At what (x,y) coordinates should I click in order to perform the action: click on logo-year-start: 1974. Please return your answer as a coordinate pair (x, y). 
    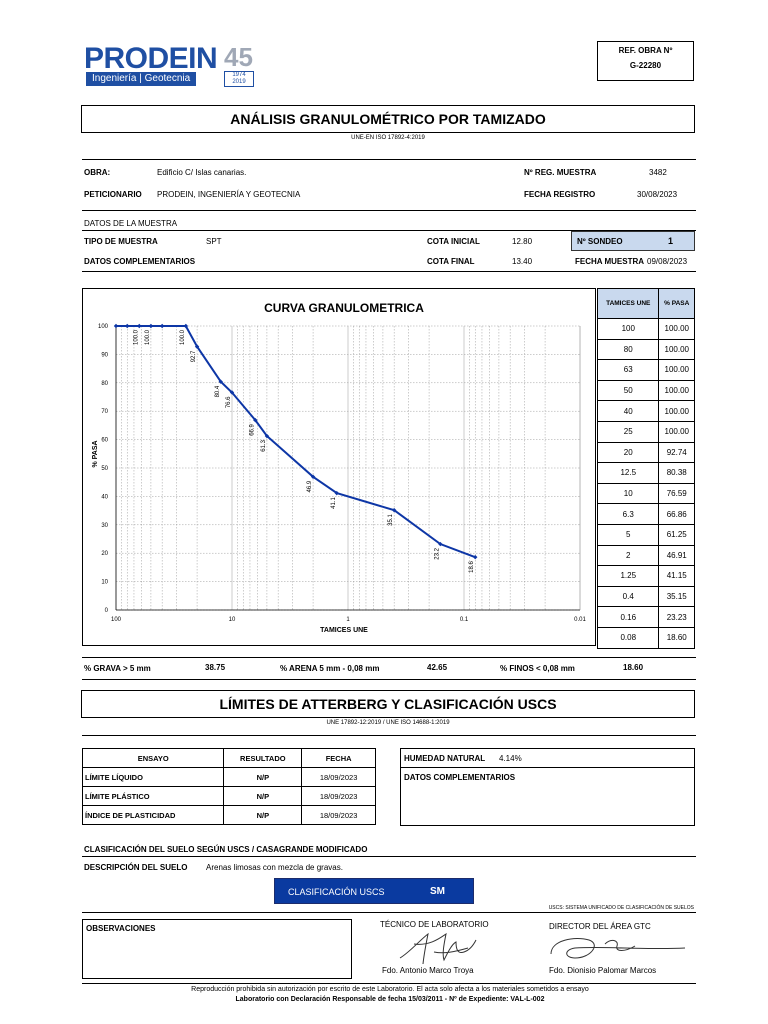
    Looking at the image, I should click on (239, 75).